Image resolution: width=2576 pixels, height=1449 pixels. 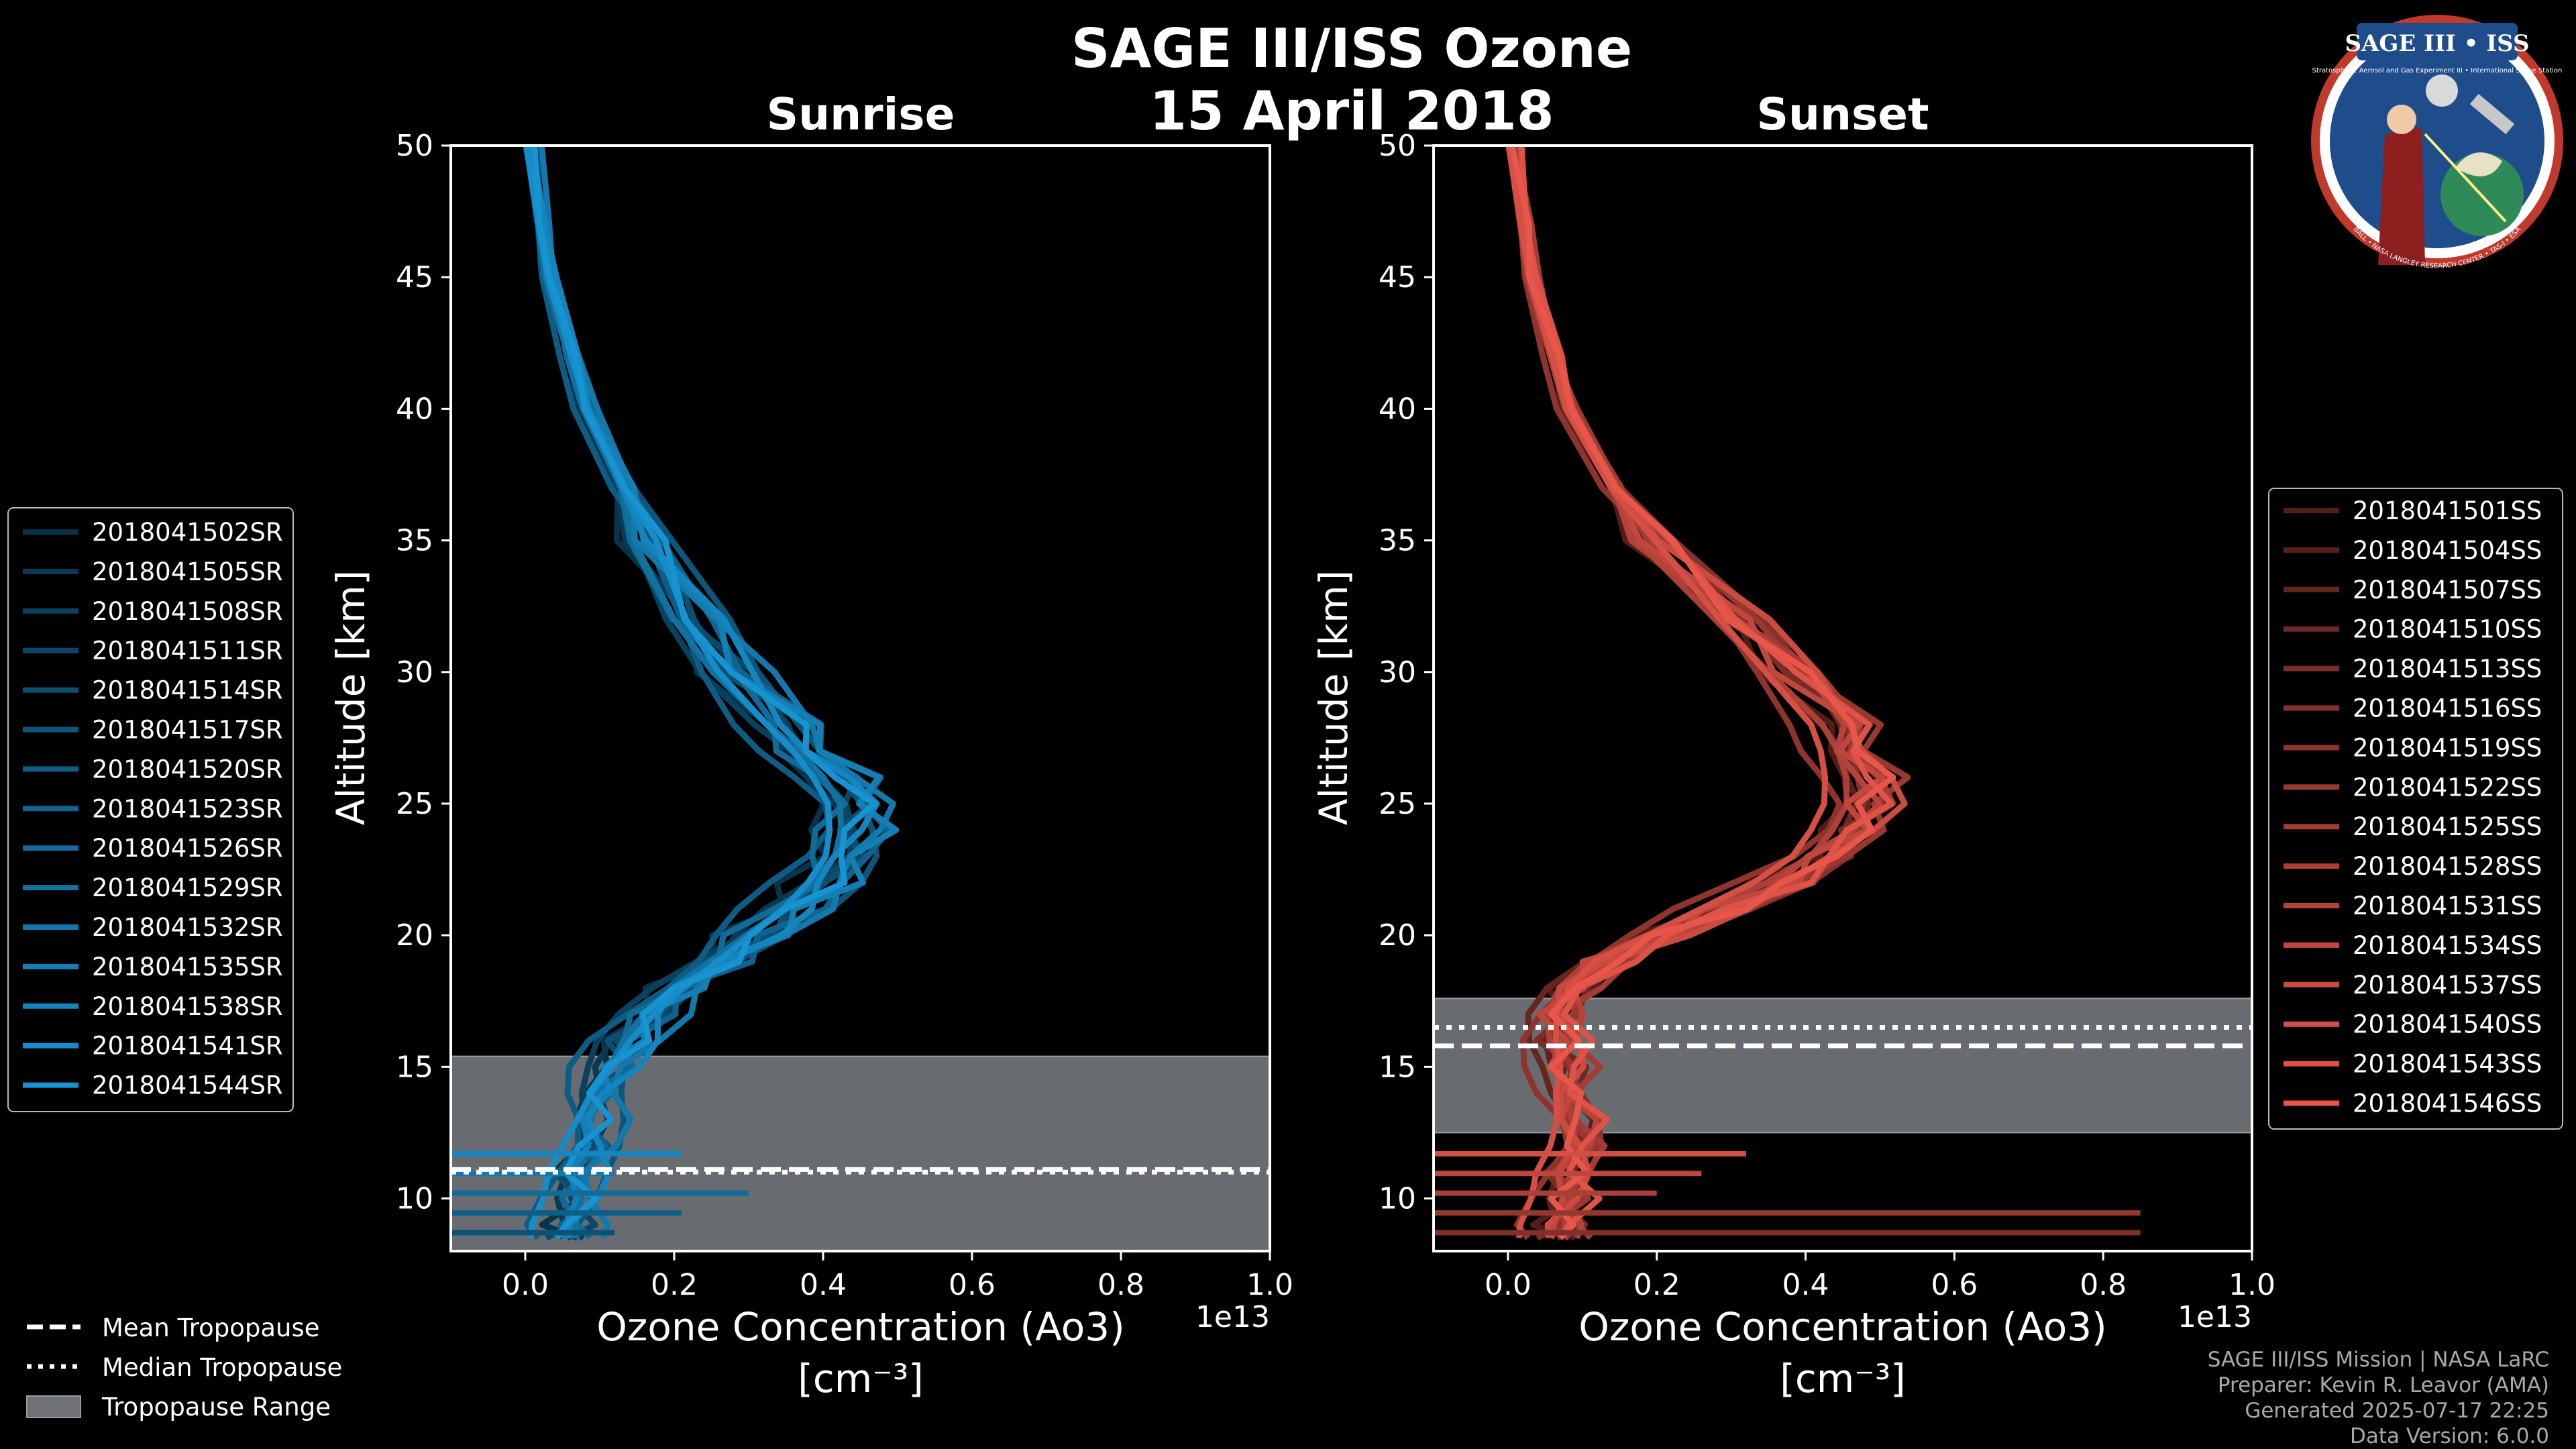 What do you see at coordinates (187, 927) in the screenshot?
I see `sunrise-legend-label: 2018041532SR` at bounding box center [187, 927].